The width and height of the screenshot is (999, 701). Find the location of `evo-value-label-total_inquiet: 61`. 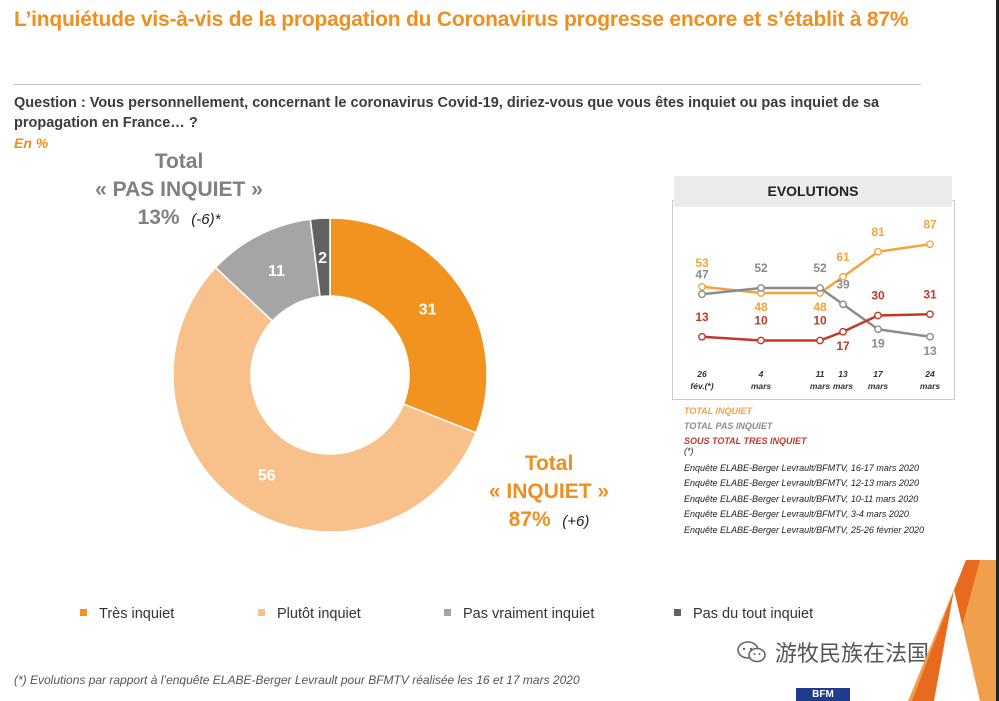

evo-value-label-total_inquiet: 61 is located at coordinates (843, 257).